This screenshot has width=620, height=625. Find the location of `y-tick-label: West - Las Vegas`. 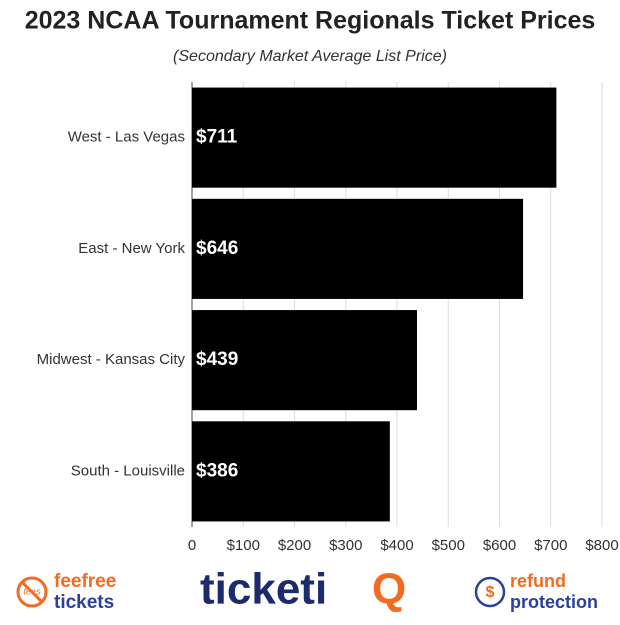

y-tick-label: West - Las Vegas is located at coordinates (126, 137).